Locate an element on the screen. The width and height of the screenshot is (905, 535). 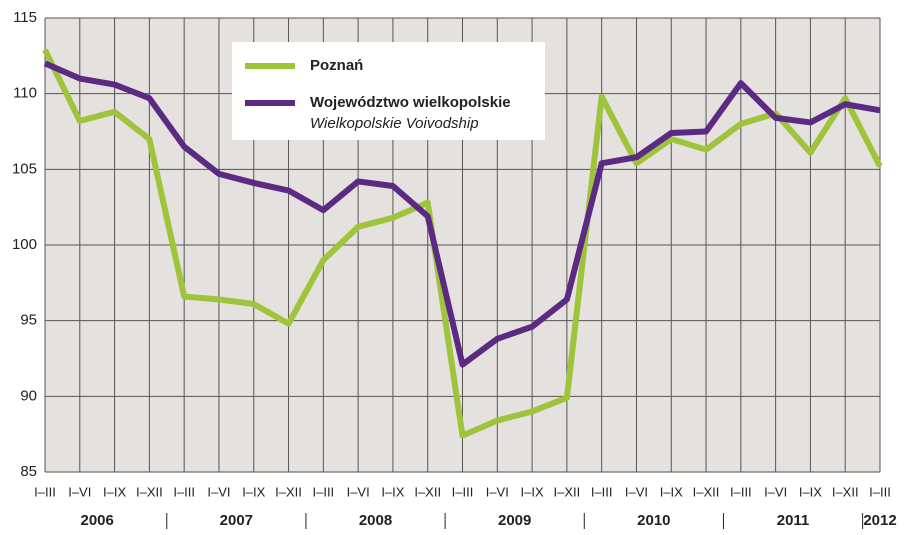
legend-label: Poznań is located at coordinates (336, 65).